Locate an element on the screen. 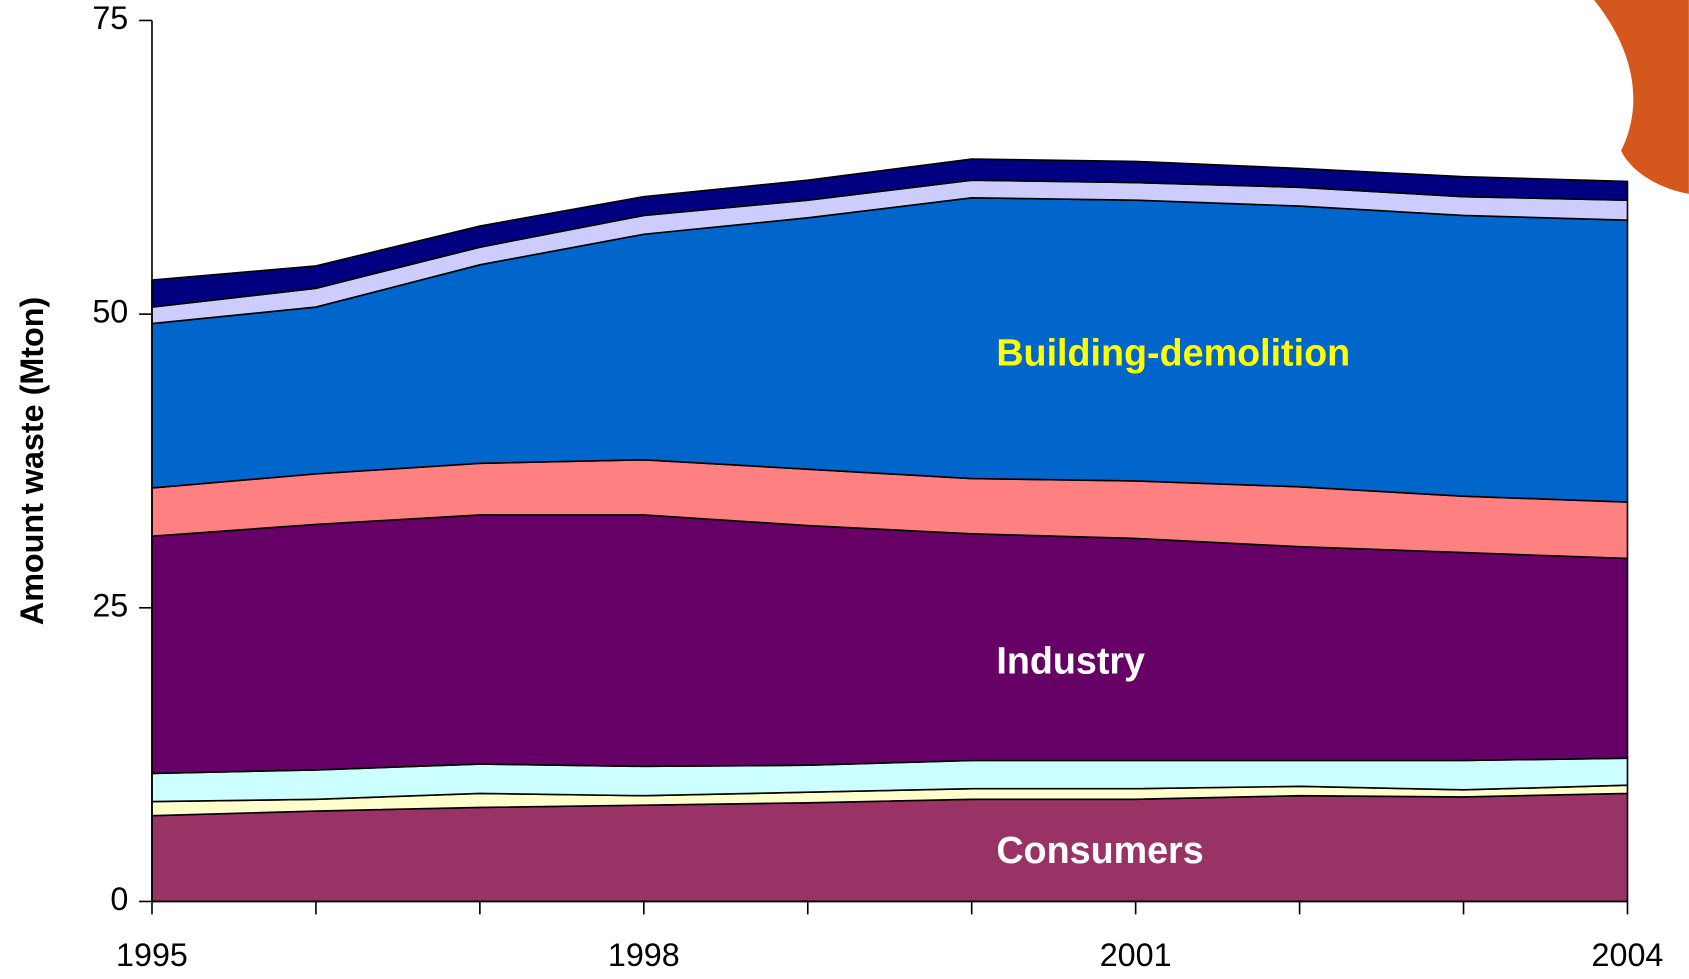  series-label: Industry is located at coordinates (1070, 660).